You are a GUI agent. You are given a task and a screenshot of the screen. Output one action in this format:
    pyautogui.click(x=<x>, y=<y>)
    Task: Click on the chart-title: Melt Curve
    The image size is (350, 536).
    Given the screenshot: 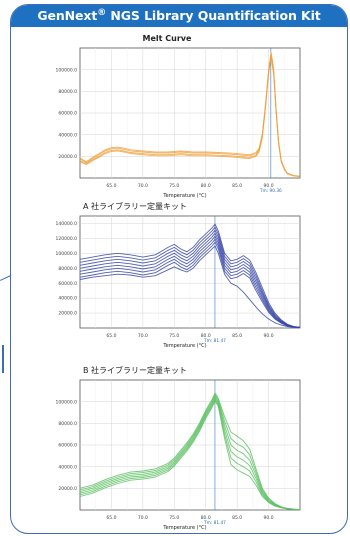 What is the action you would take?
    pyautogui.click(x=167, y=38)
    